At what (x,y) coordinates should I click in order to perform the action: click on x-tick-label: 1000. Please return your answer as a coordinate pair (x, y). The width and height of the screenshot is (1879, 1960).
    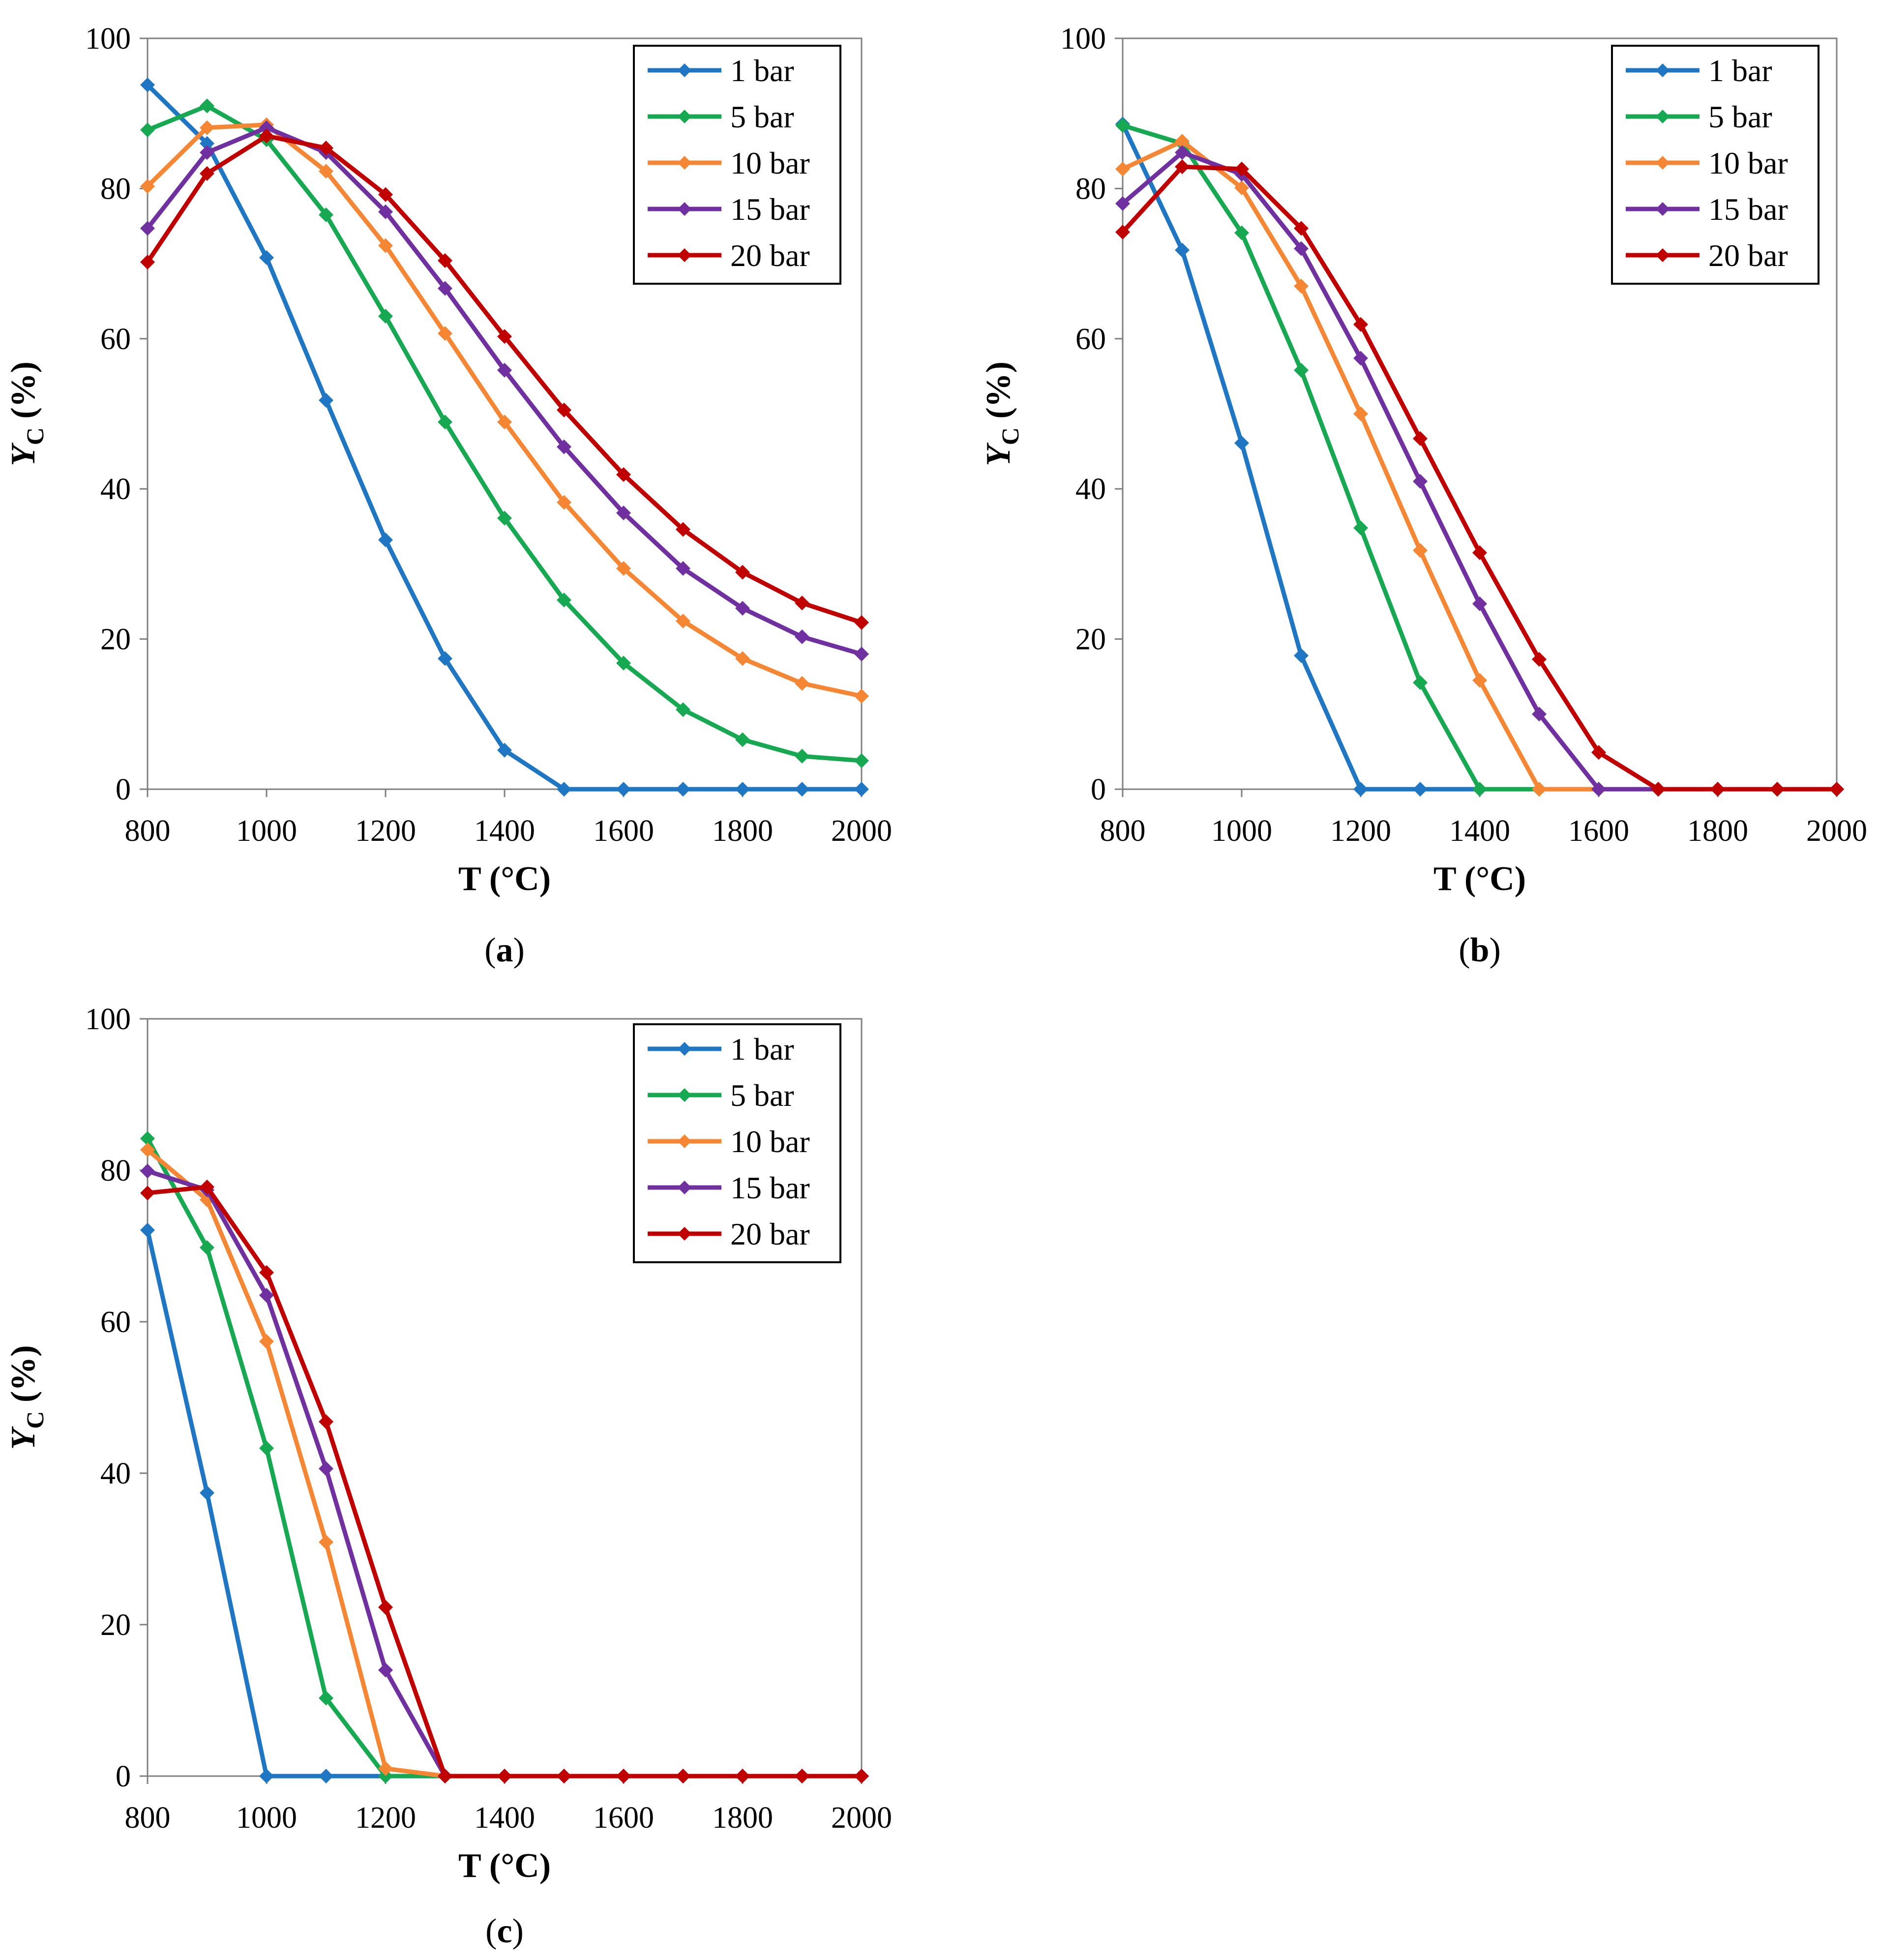
    Looking at the image, I should click on (267, 831).